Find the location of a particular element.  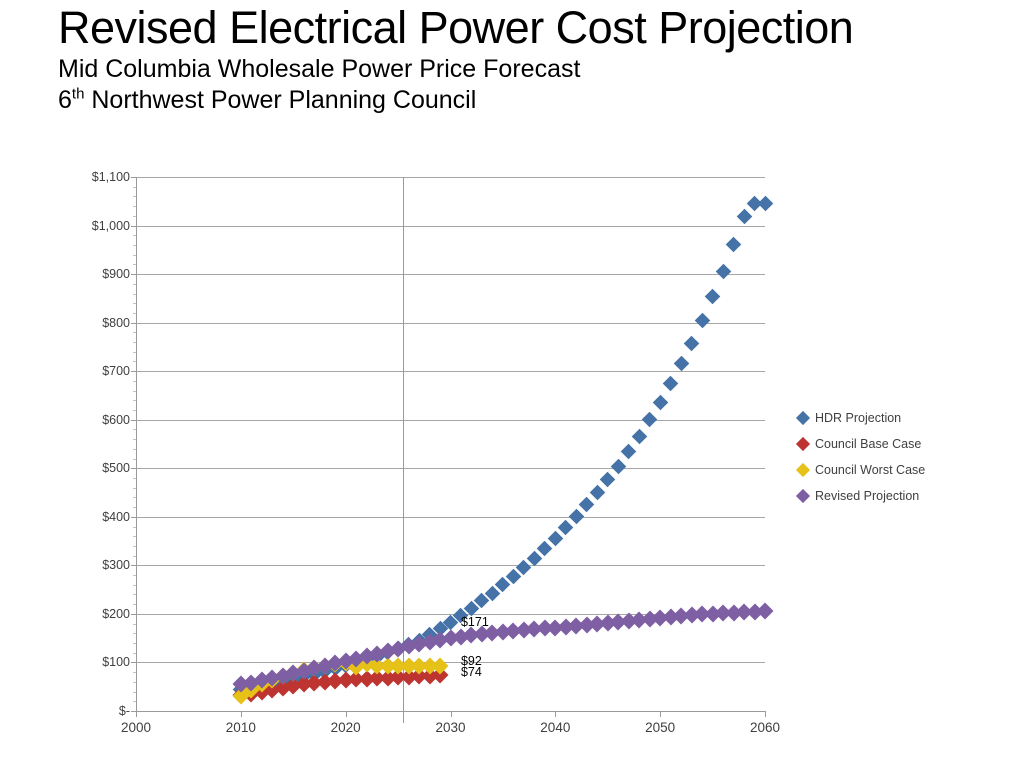

y-axis-label: $1,100 is located at coordinates (110, 177).